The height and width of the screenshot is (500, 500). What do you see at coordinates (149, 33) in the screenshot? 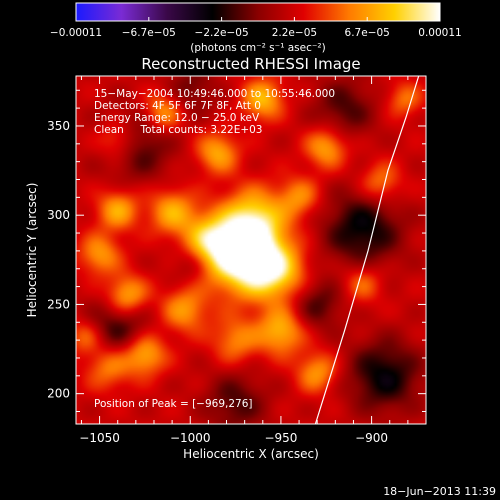
I see `colorbar-tick-label: −6.7e−05` at bounding box center [149, 33].